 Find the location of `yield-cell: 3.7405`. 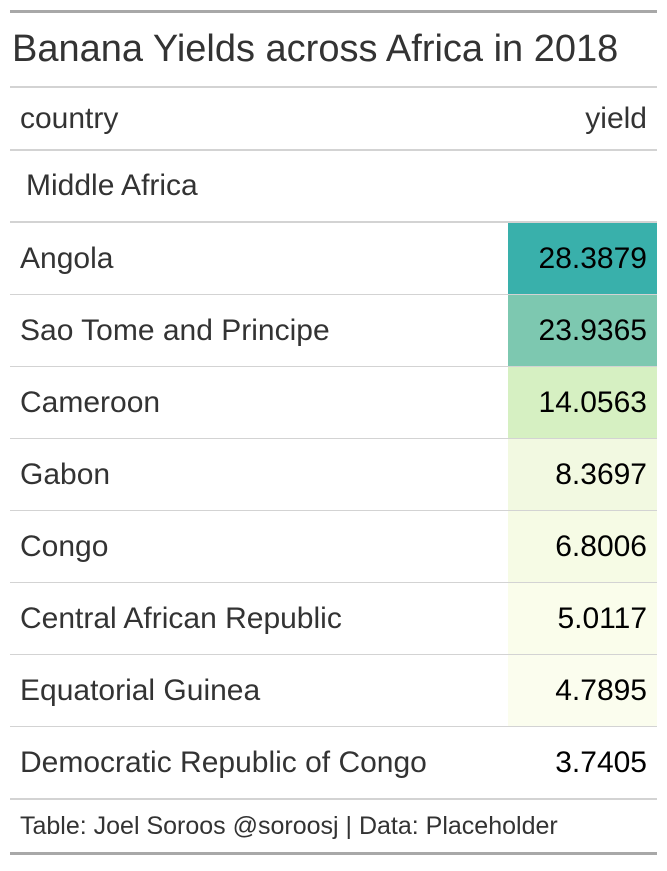

yield-cell: 3.7405 is located at coordinates (582, 762).